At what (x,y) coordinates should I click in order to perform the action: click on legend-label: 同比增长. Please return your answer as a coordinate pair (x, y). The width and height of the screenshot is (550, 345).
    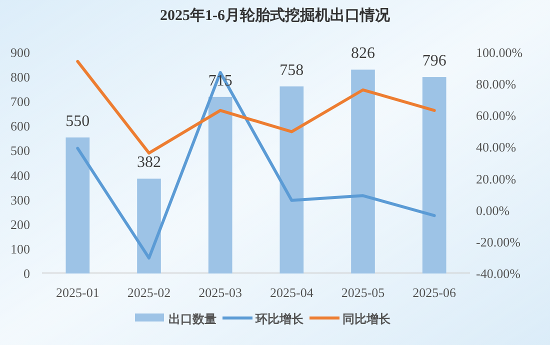
    Looking at the image, I should click on (367, 319).